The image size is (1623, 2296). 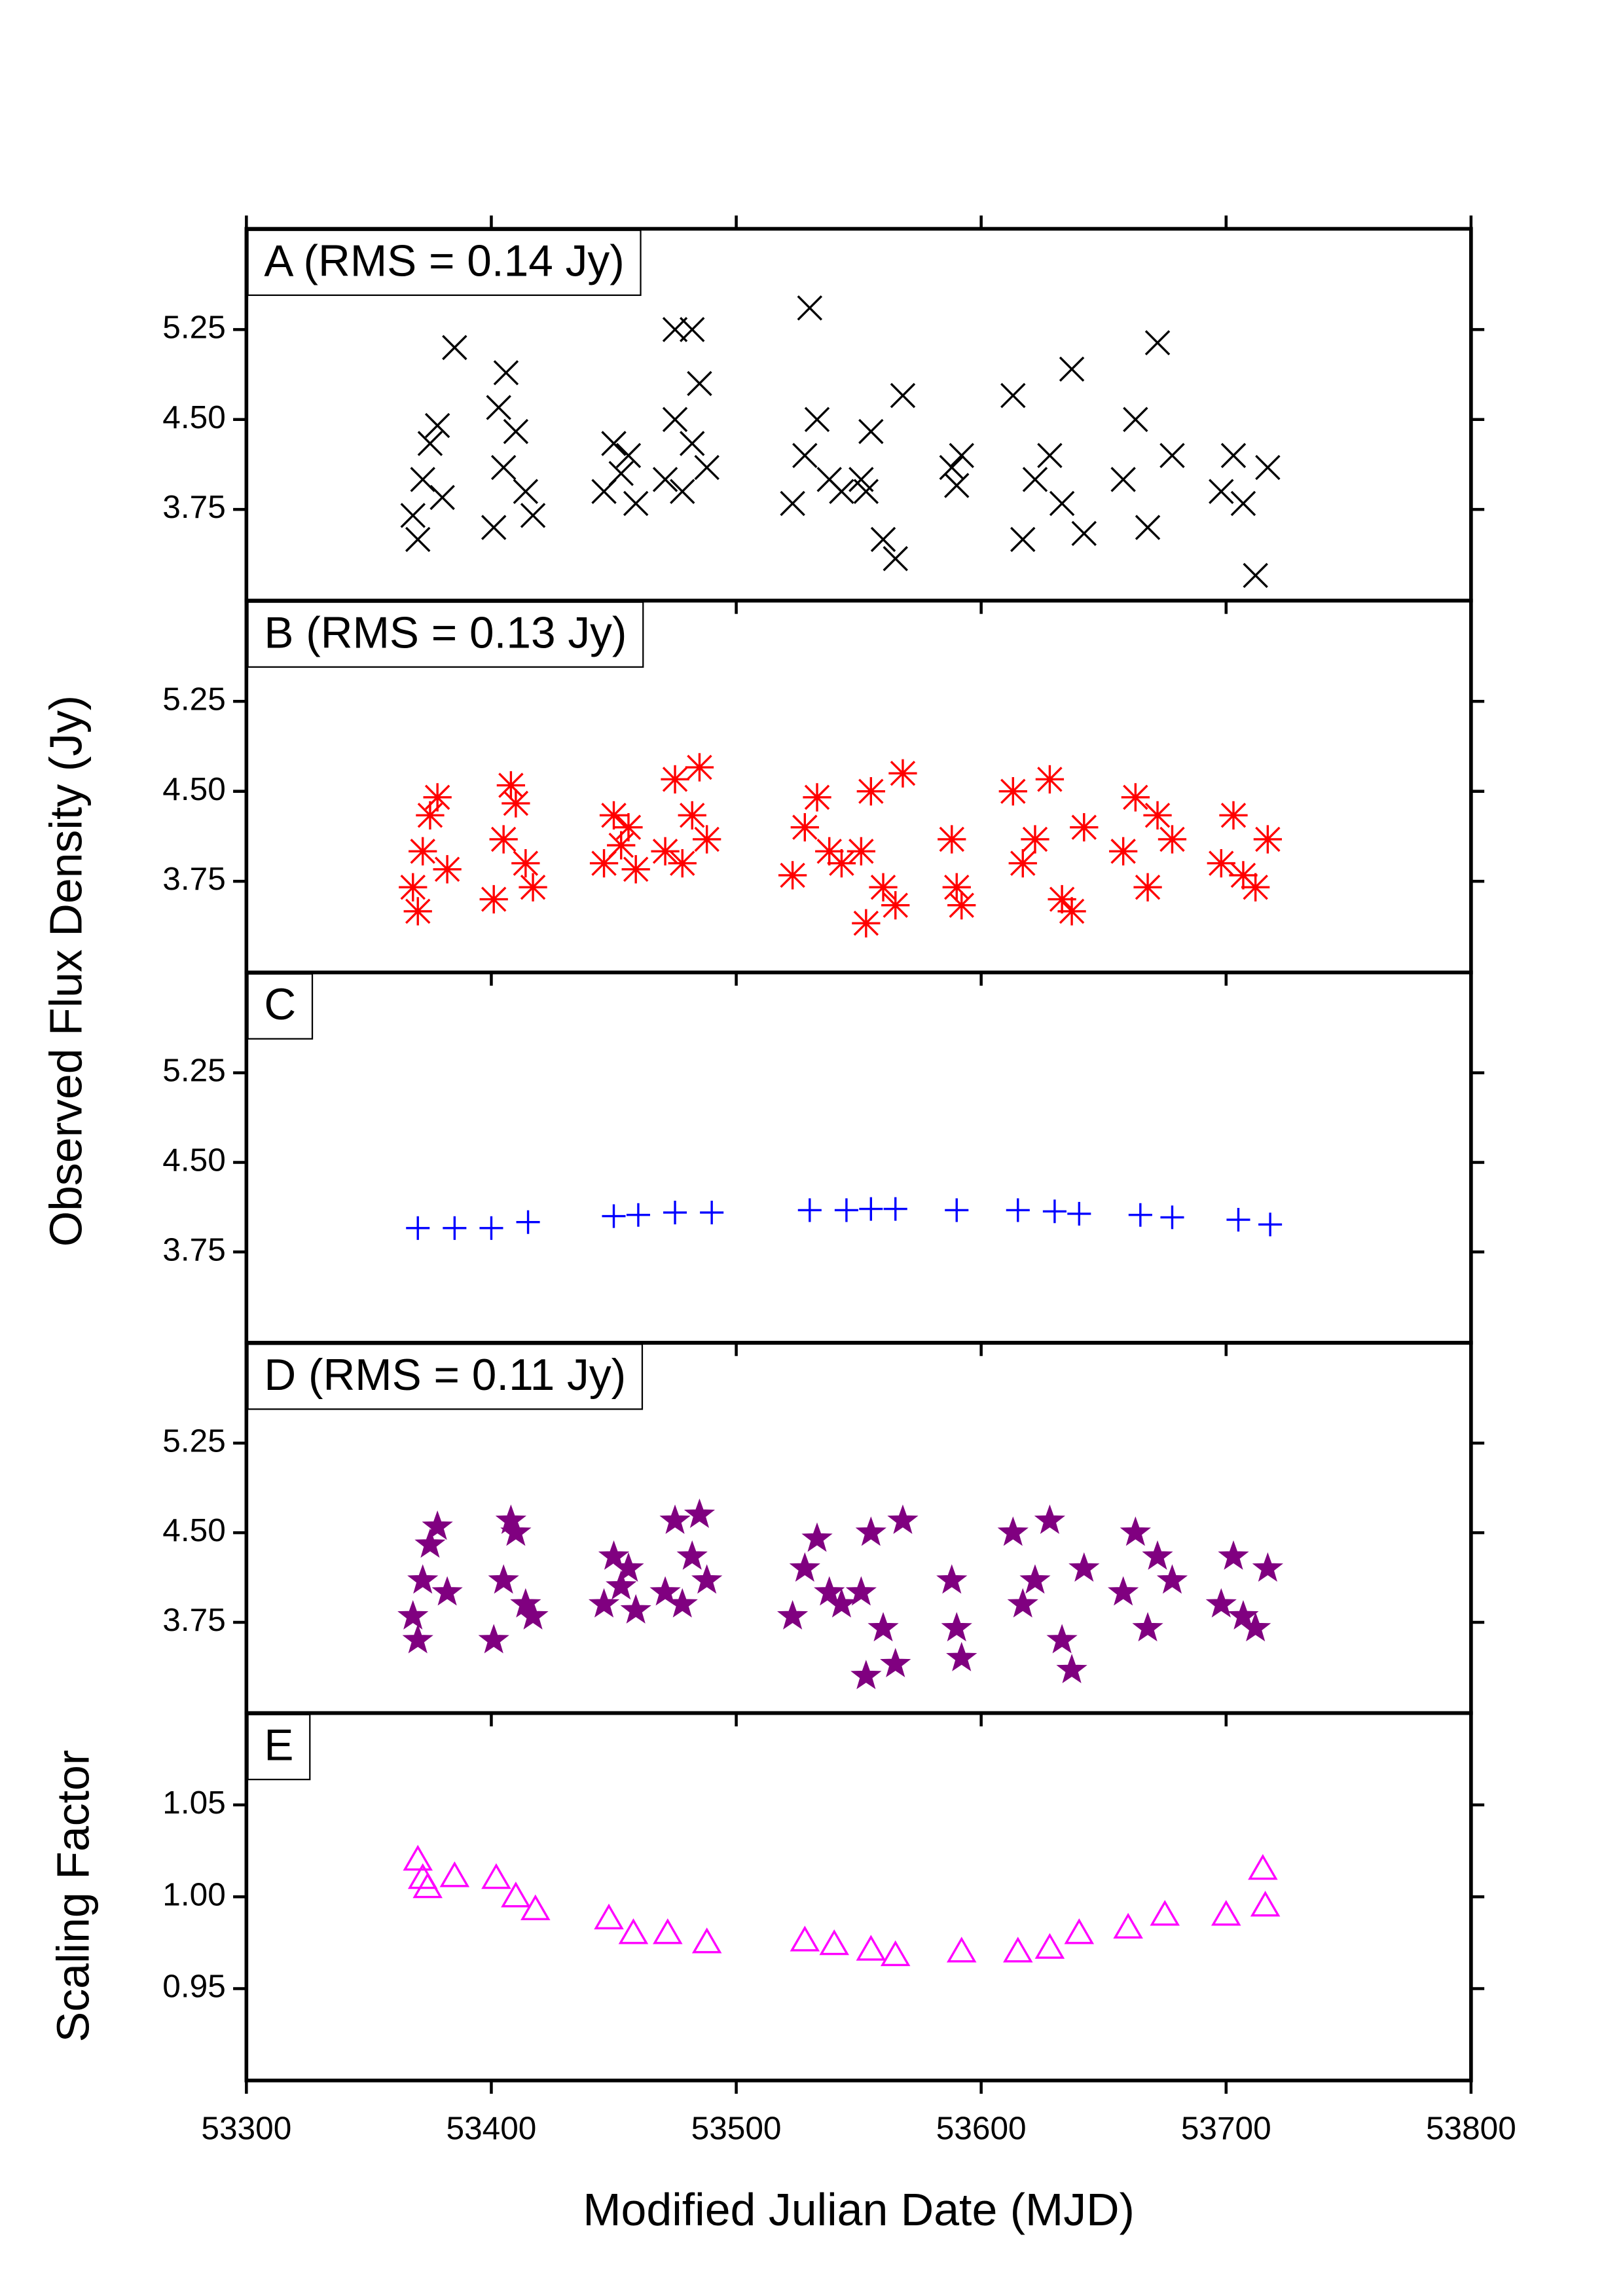 I want to click on y-tick-label: 5.25, so click(x=193, y=326).